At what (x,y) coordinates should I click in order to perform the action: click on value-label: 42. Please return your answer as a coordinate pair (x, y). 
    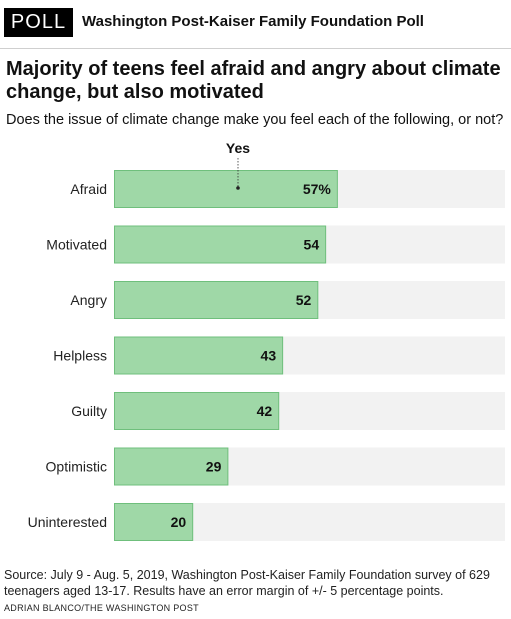
    Looking at the image, I should click on (265, 411).